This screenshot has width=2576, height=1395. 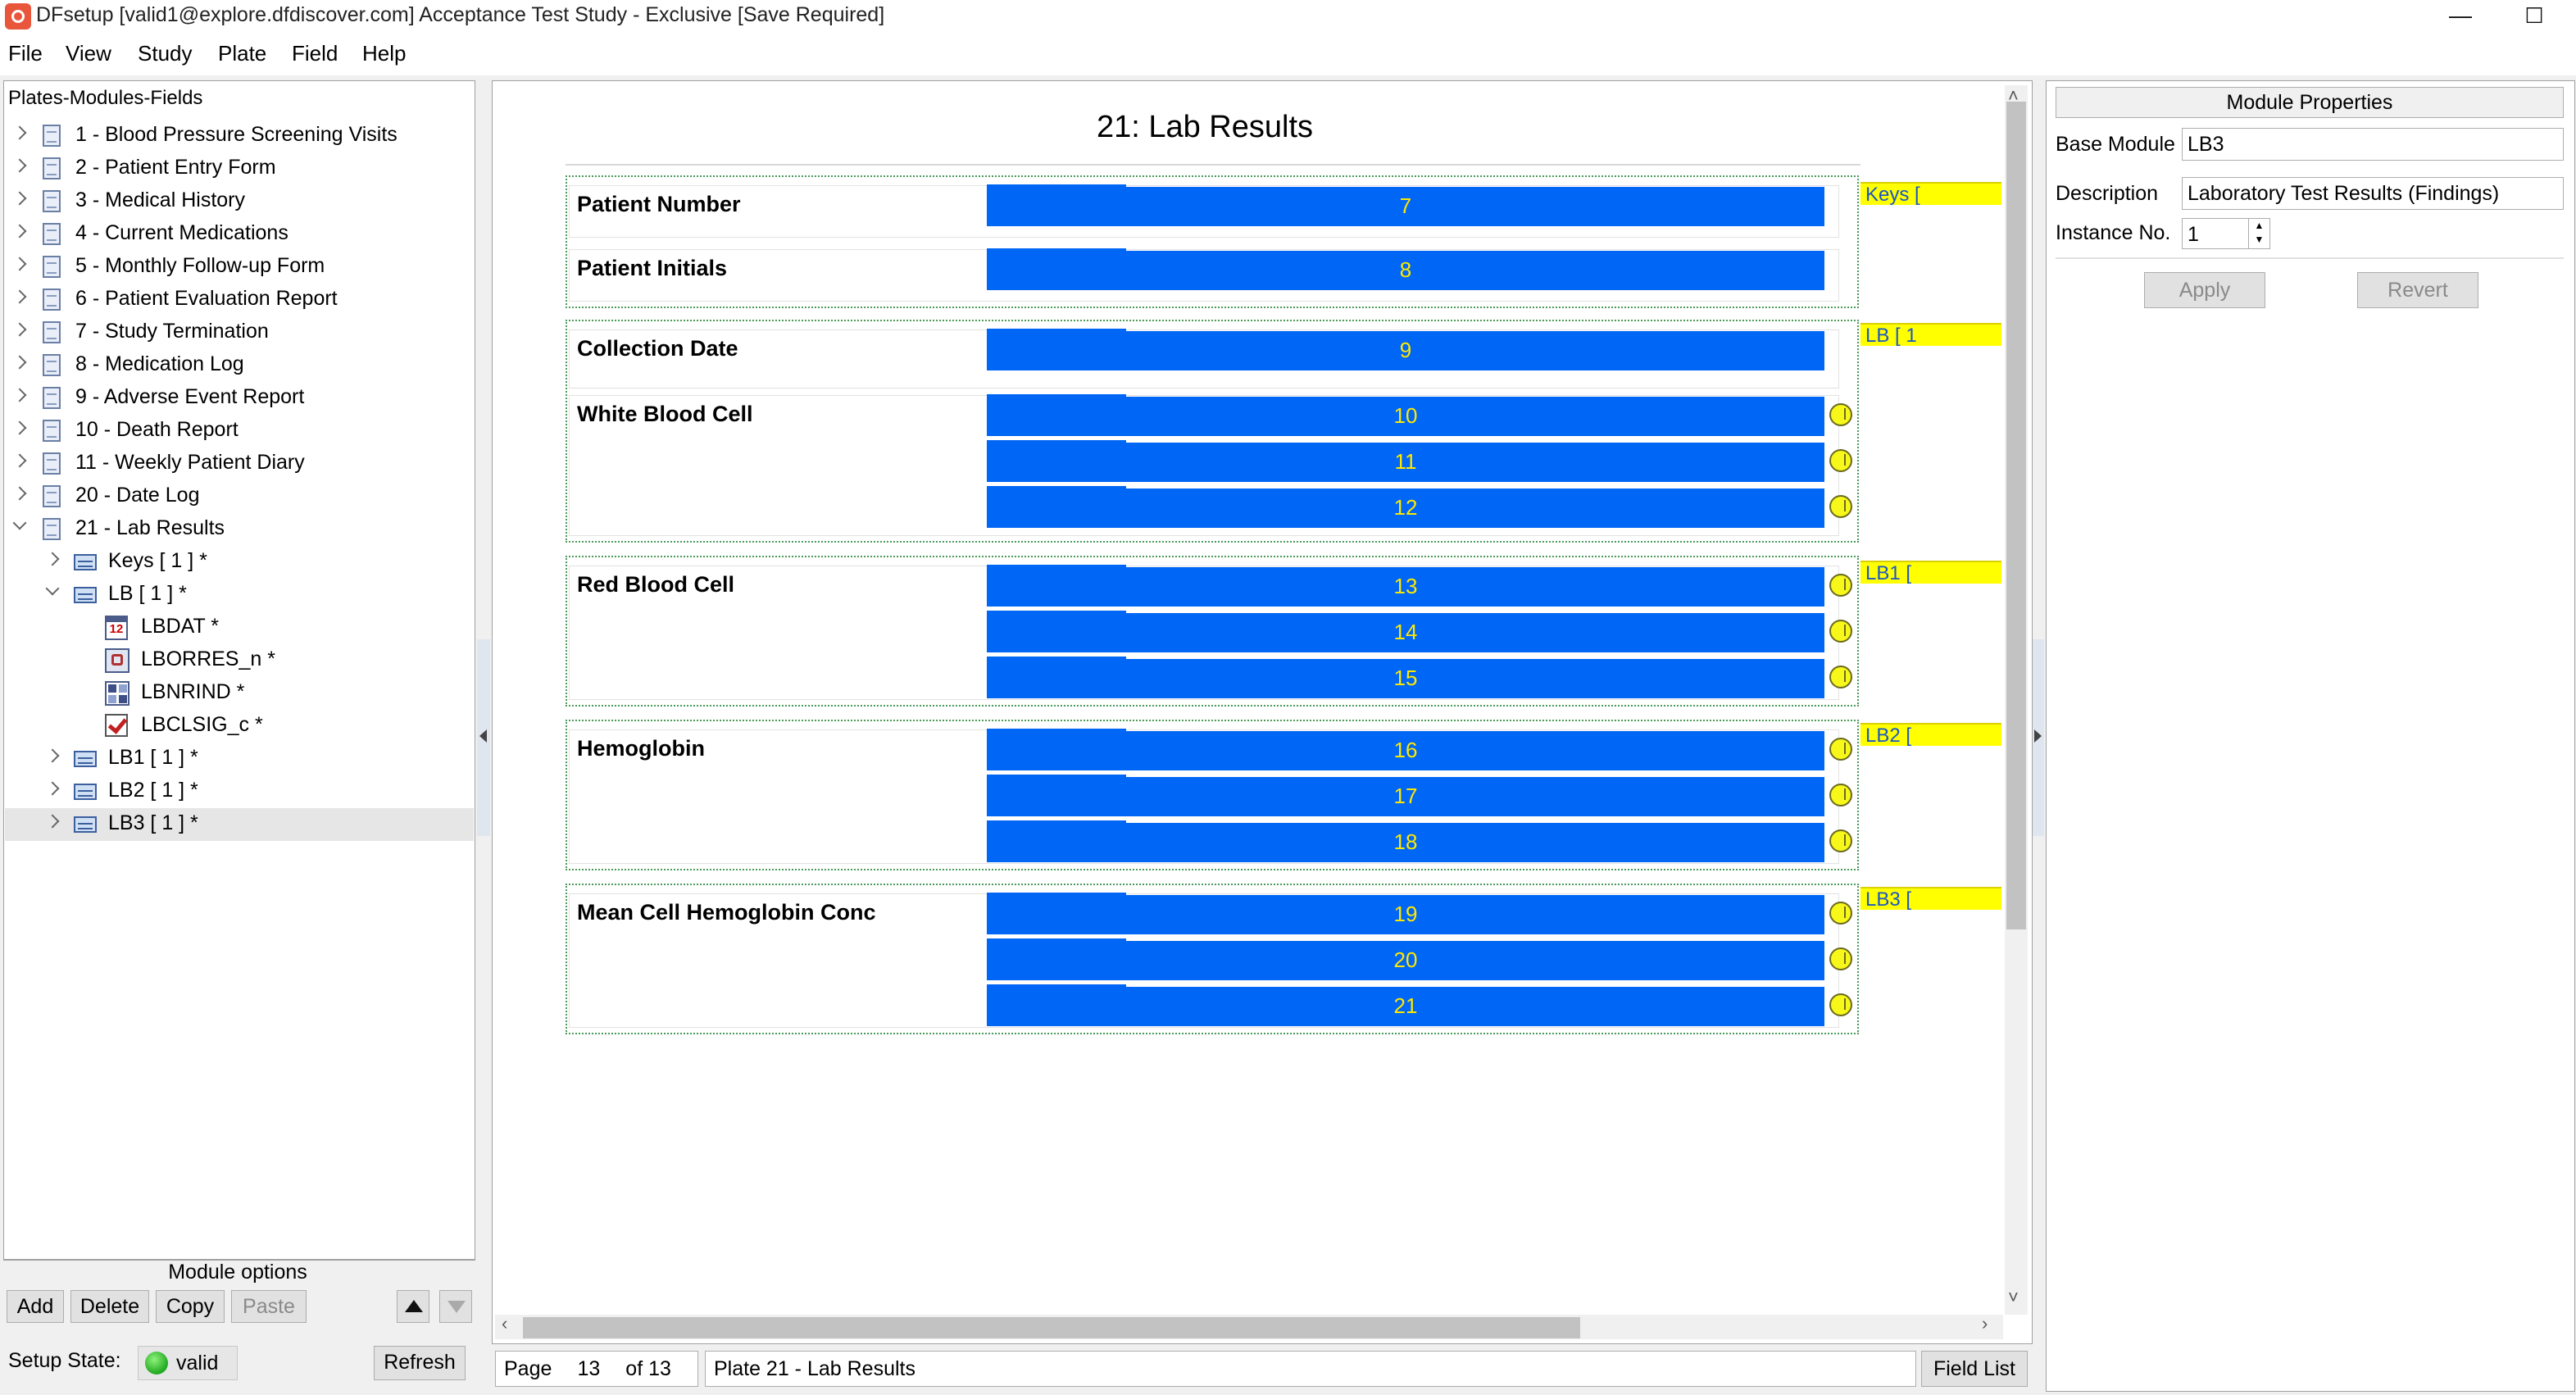 I want to click on instance-spinbox: 1 ▲ ▼, so click(x=2226, y=234).